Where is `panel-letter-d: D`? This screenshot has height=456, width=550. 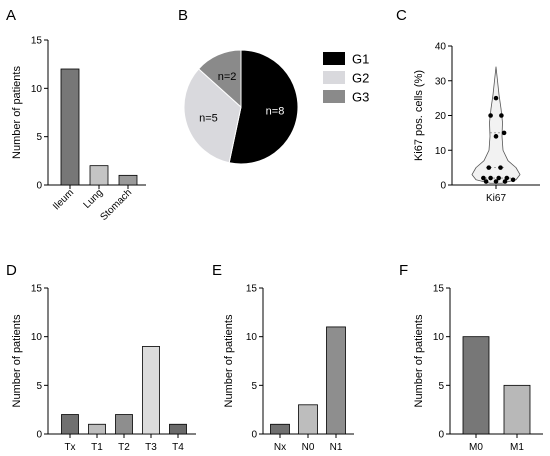 panel-letter-d: D is located at coordinates (11, 270).